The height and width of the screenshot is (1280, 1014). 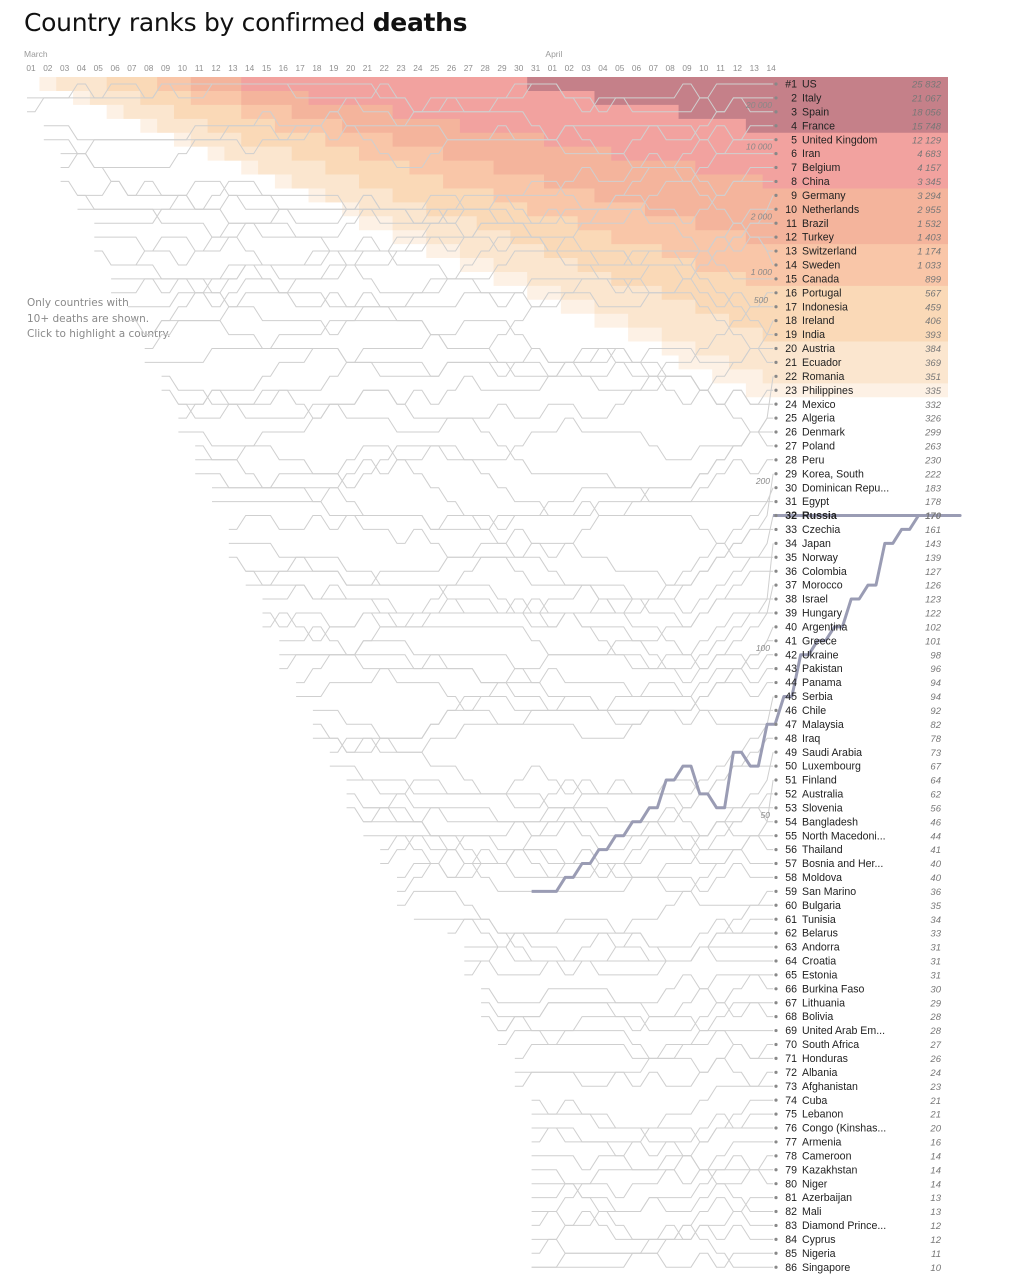 I want to click on country-name: Mali, so click(x=811, y=1212).